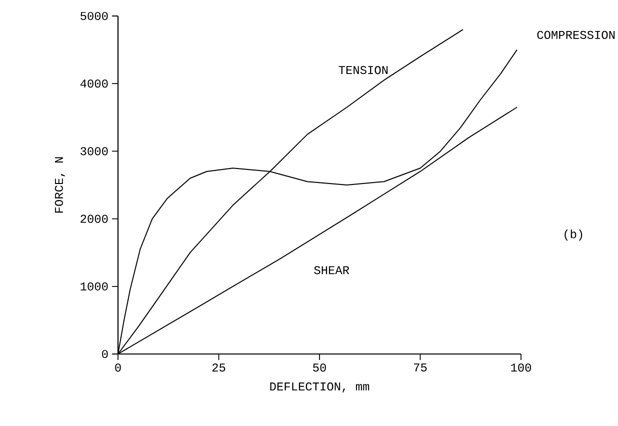 The image size is (618, 426). Describe the element at coordinates (363, 70) in the screenshot. I see `series-label: TENSION` at that location.